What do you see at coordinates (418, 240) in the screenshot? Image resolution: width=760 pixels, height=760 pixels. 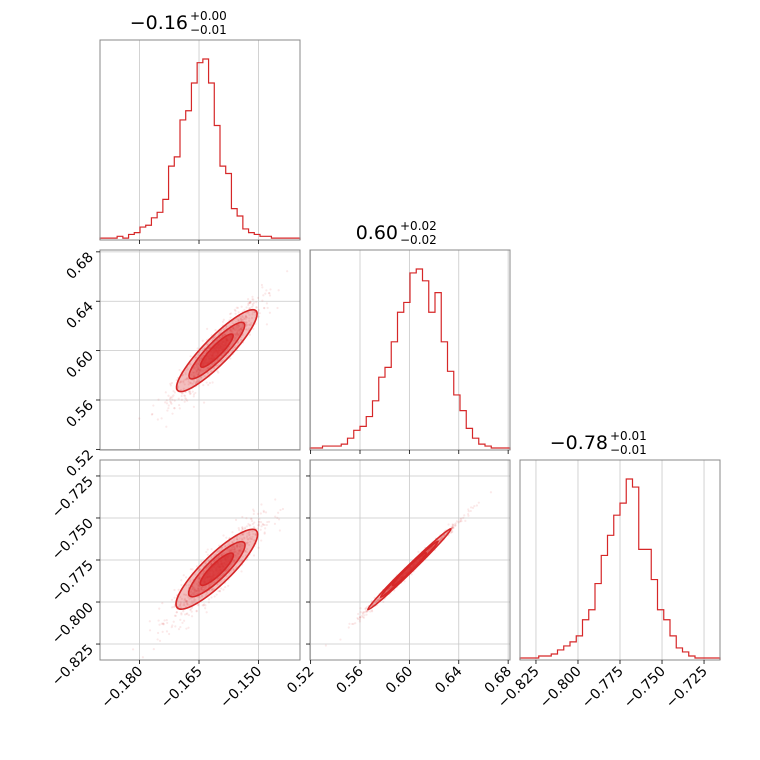 I see `param-title-minus: −0.02` at bounding box center [418, 240].